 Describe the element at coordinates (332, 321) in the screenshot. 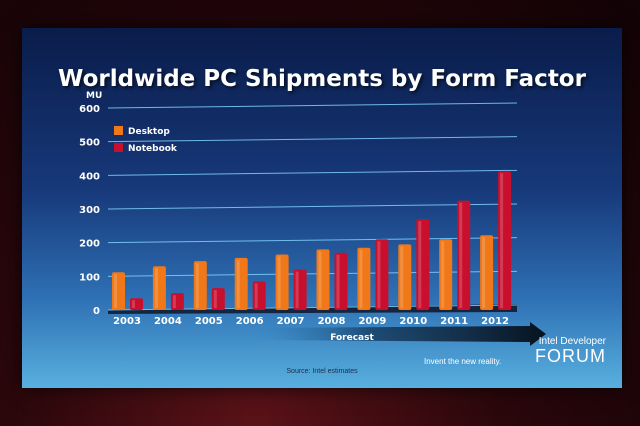

I see `x-tick-label: 2008` at that location.